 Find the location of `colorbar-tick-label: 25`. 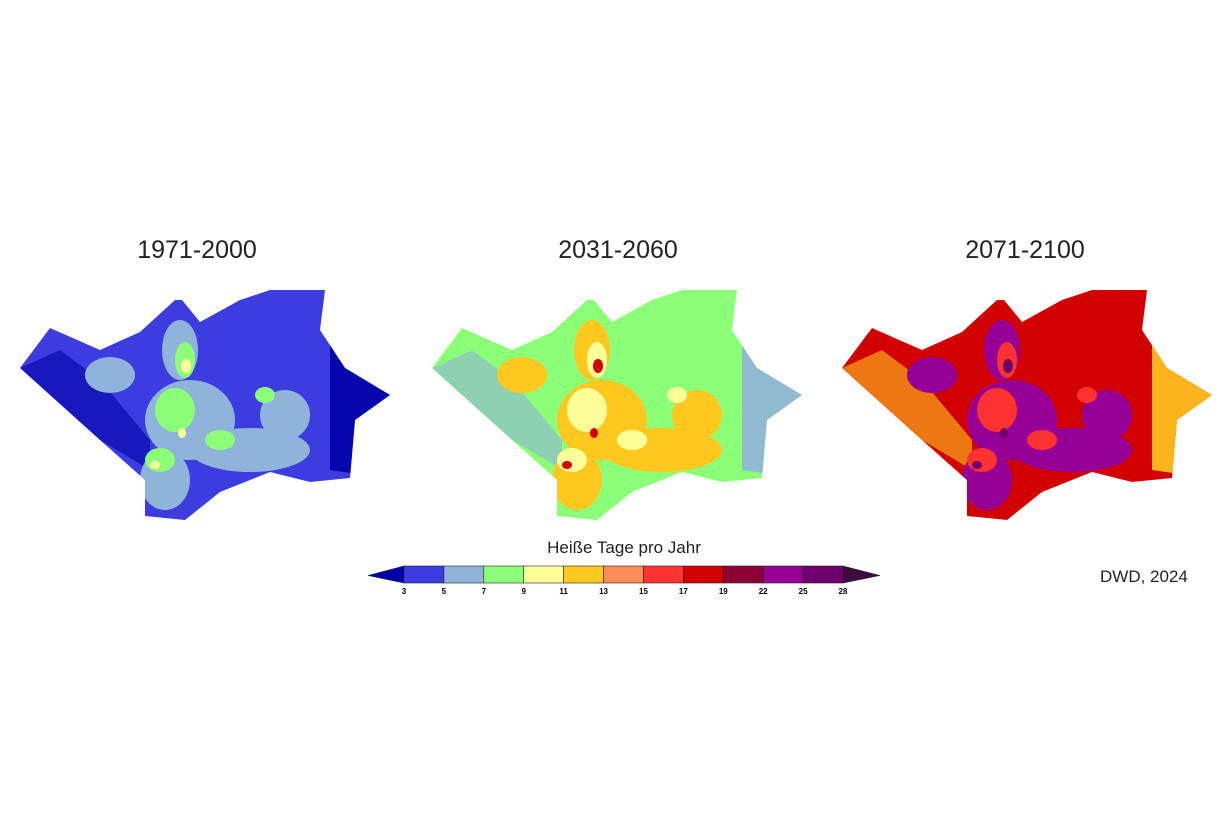

colorbar-tick-label: 25 is located at coordinates (803, 591).